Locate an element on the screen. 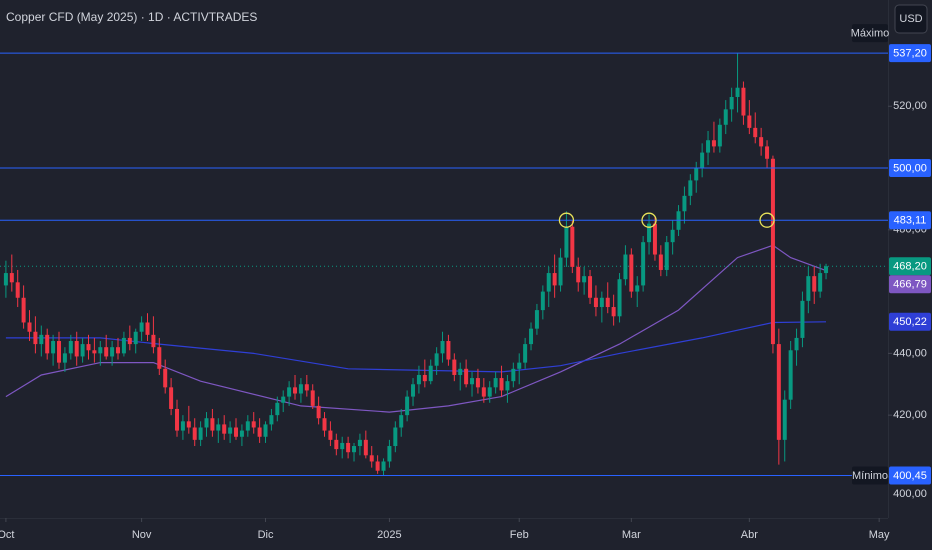 The image size is (932, 550). ma-value-label: 450,22 is located at coordinates (910, 321).